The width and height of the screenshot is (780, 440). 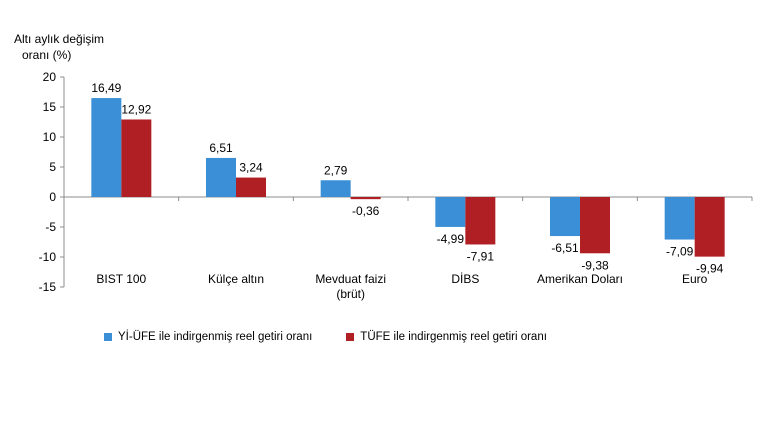 I want to click on y-axis-title: Altı aylık değişim oranı (%), so click(x=59, y=47).